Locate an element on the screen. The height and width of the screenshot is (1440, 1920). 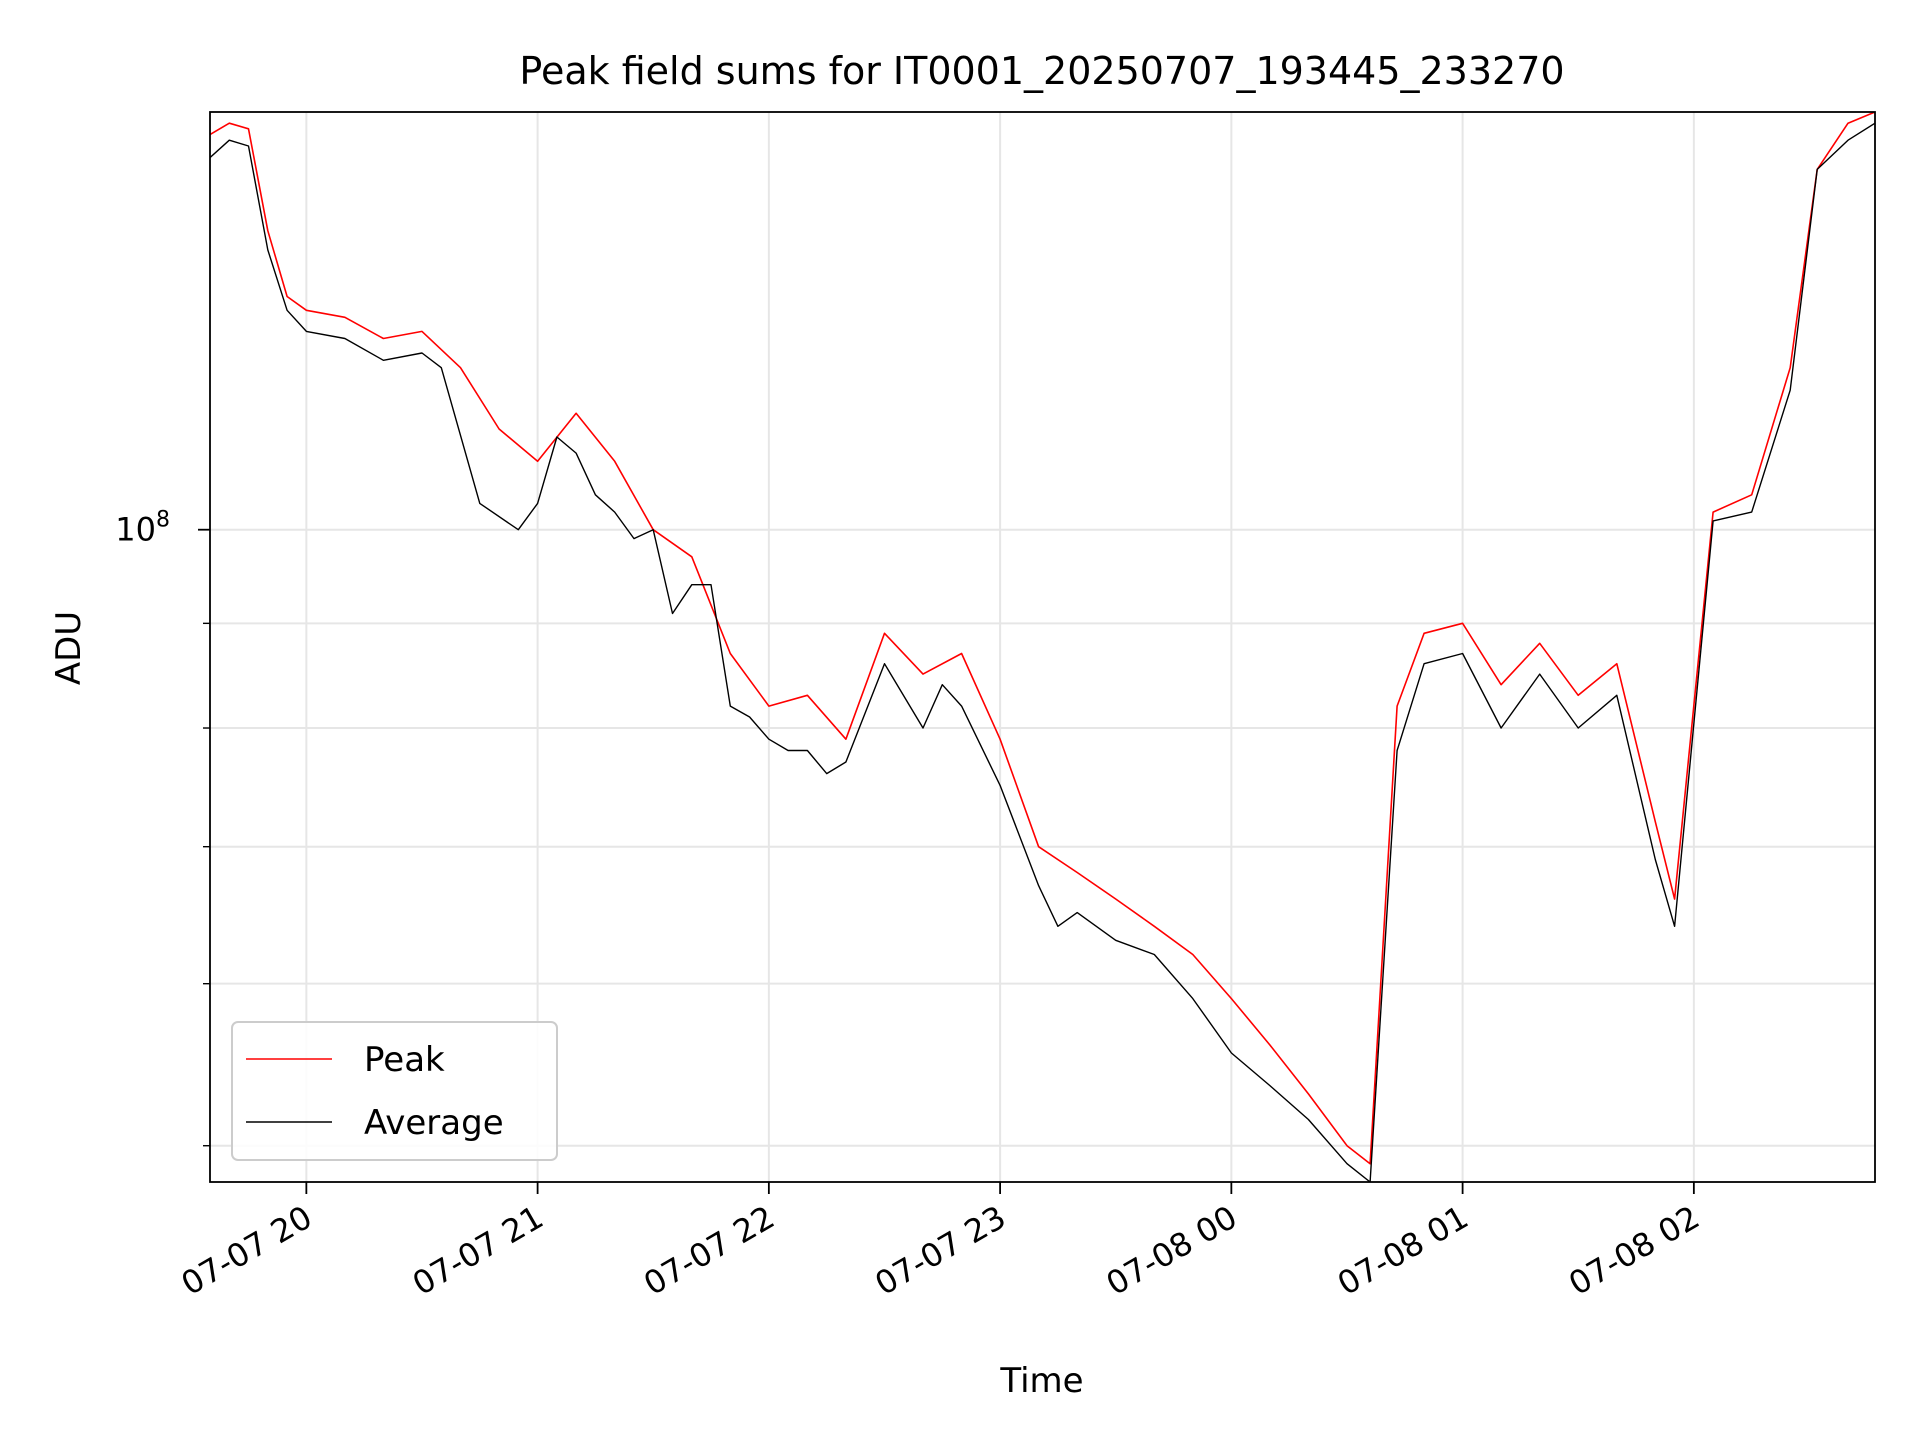
legend: Peak Average is located at coordinates (394, 1091).